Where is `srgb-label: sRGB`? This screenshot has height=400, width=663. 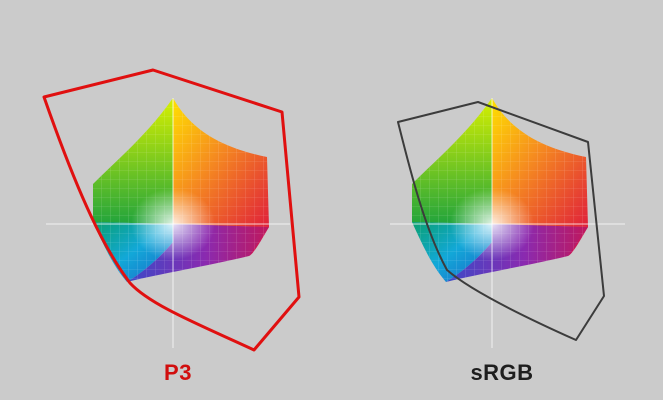 srgb-label: sRGB is located at coordinates (502, 372).